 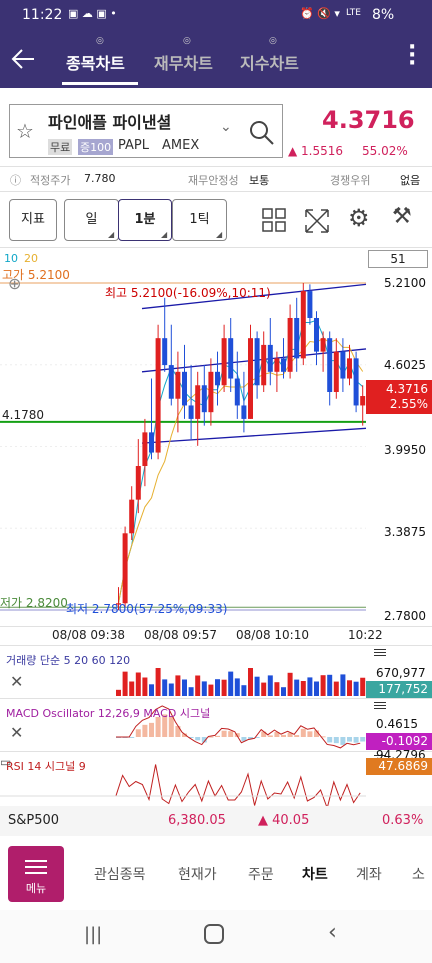 I want to click on ma10-label: 10, so click(x=11, y=258).